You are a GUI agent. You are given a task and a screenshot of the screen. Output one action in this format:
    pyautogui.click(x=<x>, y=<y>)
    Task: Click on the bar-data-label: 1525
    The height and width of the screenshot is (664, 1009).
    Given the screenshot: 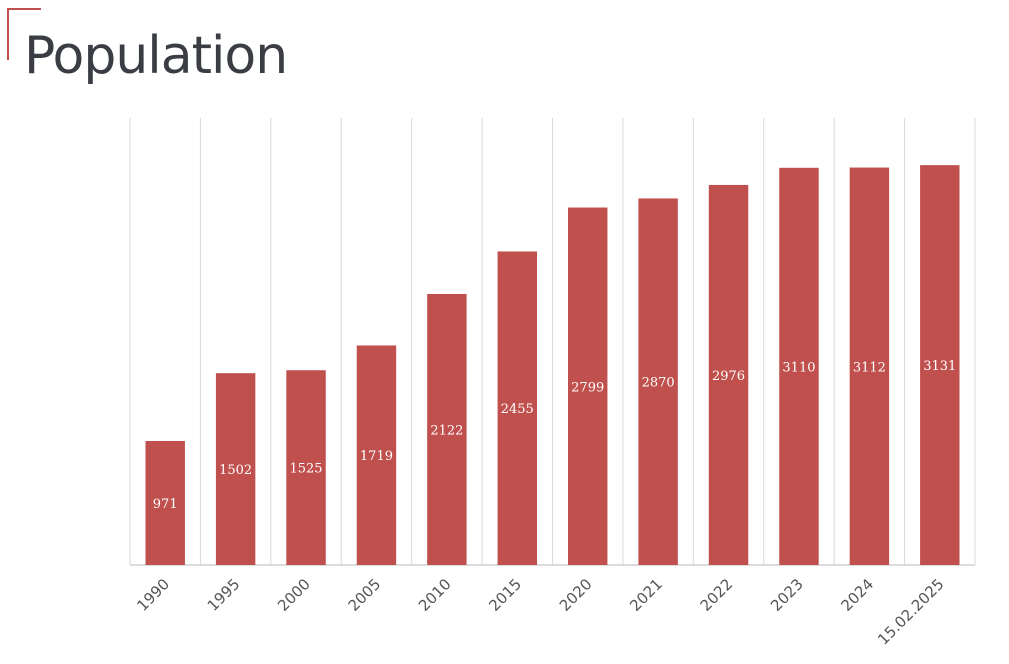 What is the action you would take?
    pyautogui.click(x=305, y=469)
    